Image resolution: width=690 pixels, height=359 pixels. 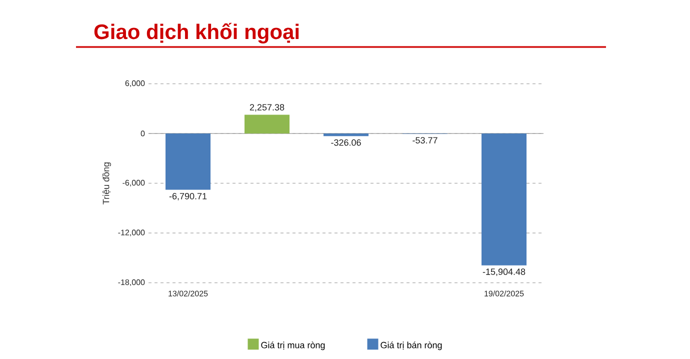 I want to click on x-tick-label: 13/02/2025, so click(x=188, y=293).